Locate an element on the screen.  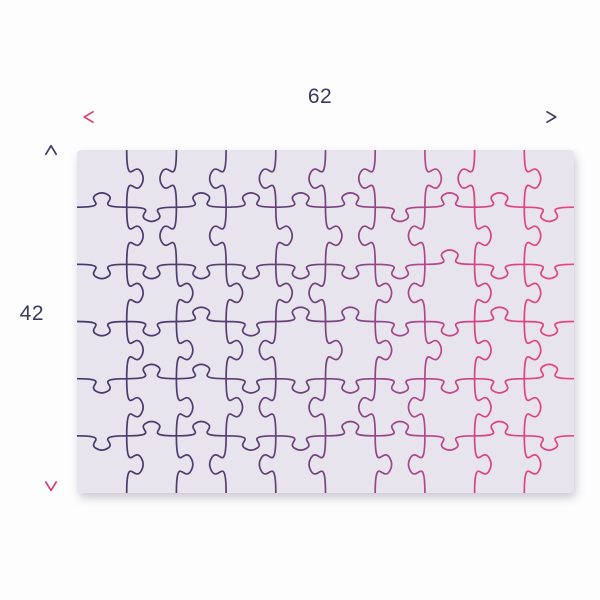
width-dimension-arrow is located at coordinates (320, 117).